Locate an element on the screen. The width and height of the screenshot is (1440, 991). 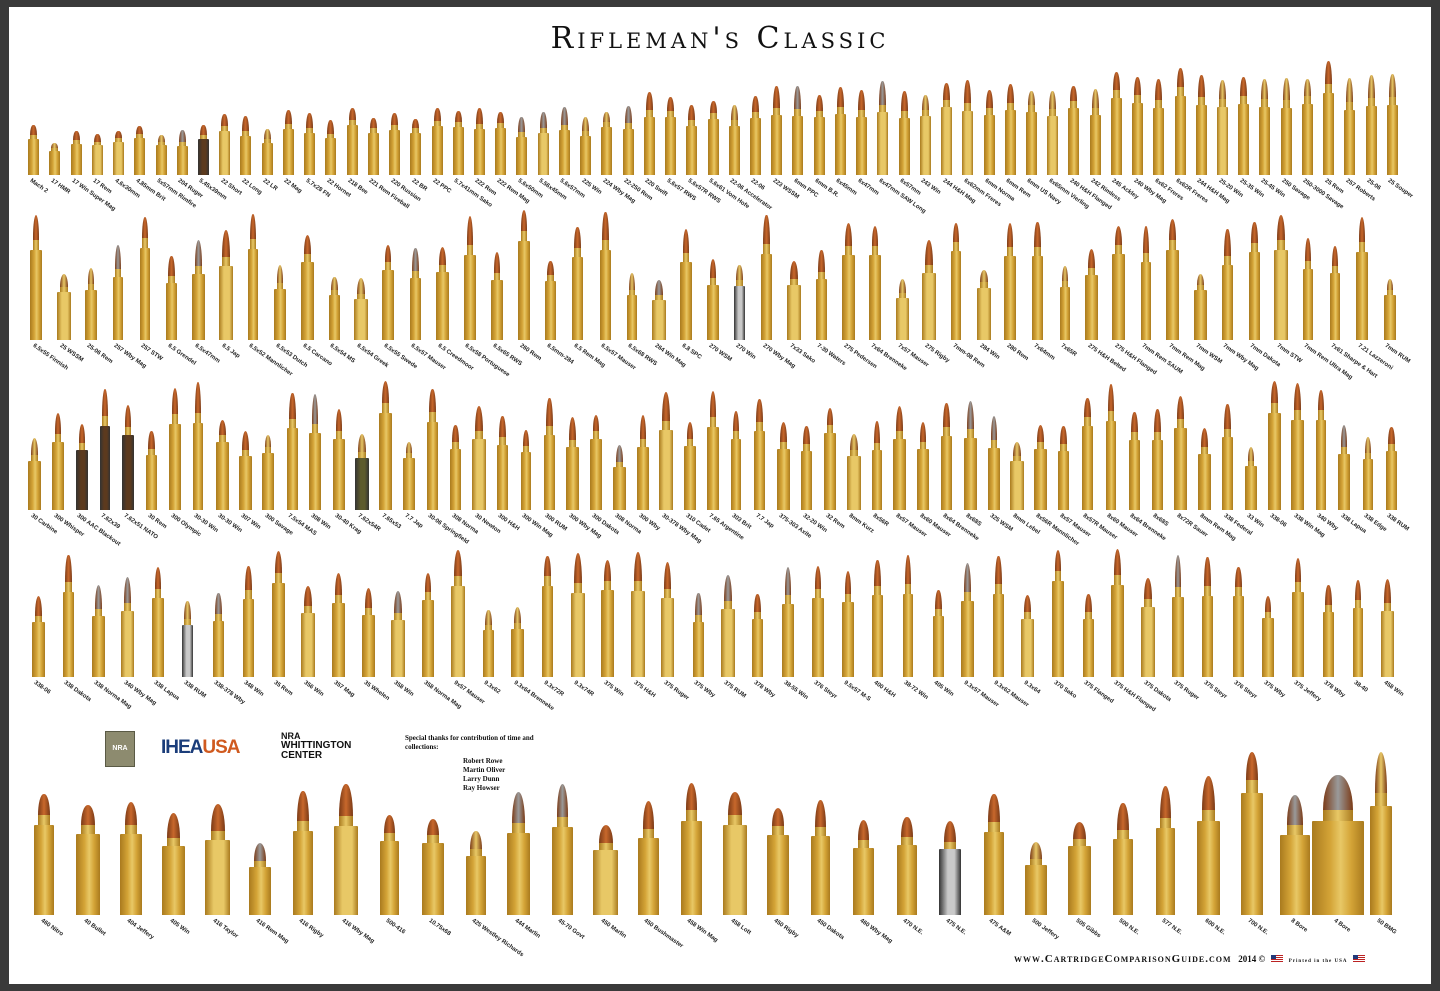
cartridge-label: 405 Win is located at coordinates (943, 689).